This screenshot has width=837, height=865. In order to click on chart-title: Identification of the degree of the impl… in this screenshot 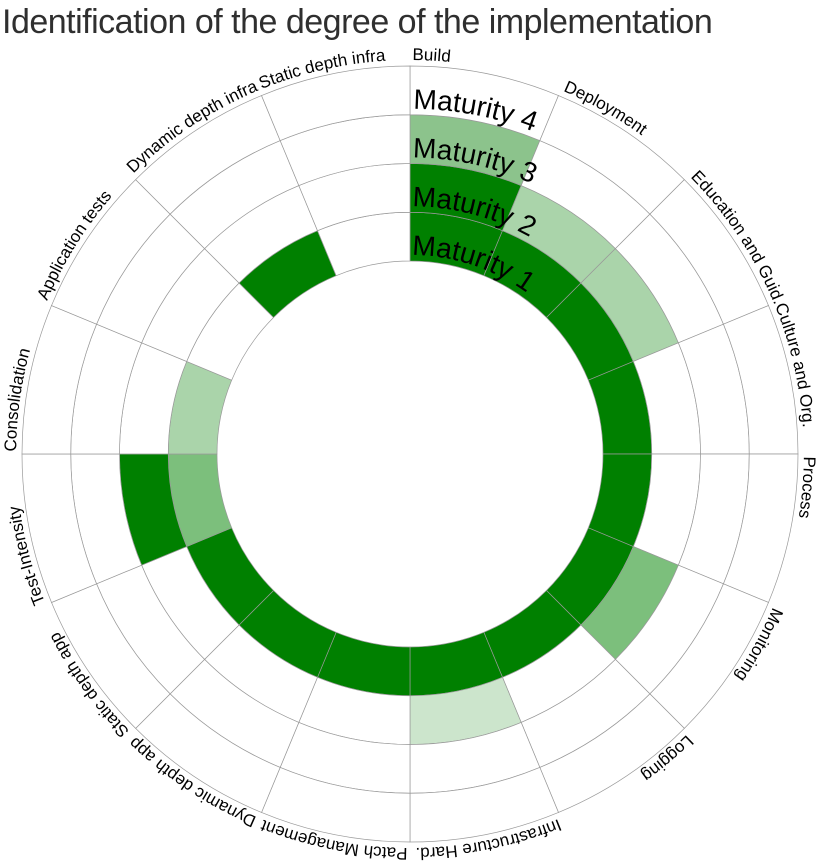, I will do `click(357, 22)`.